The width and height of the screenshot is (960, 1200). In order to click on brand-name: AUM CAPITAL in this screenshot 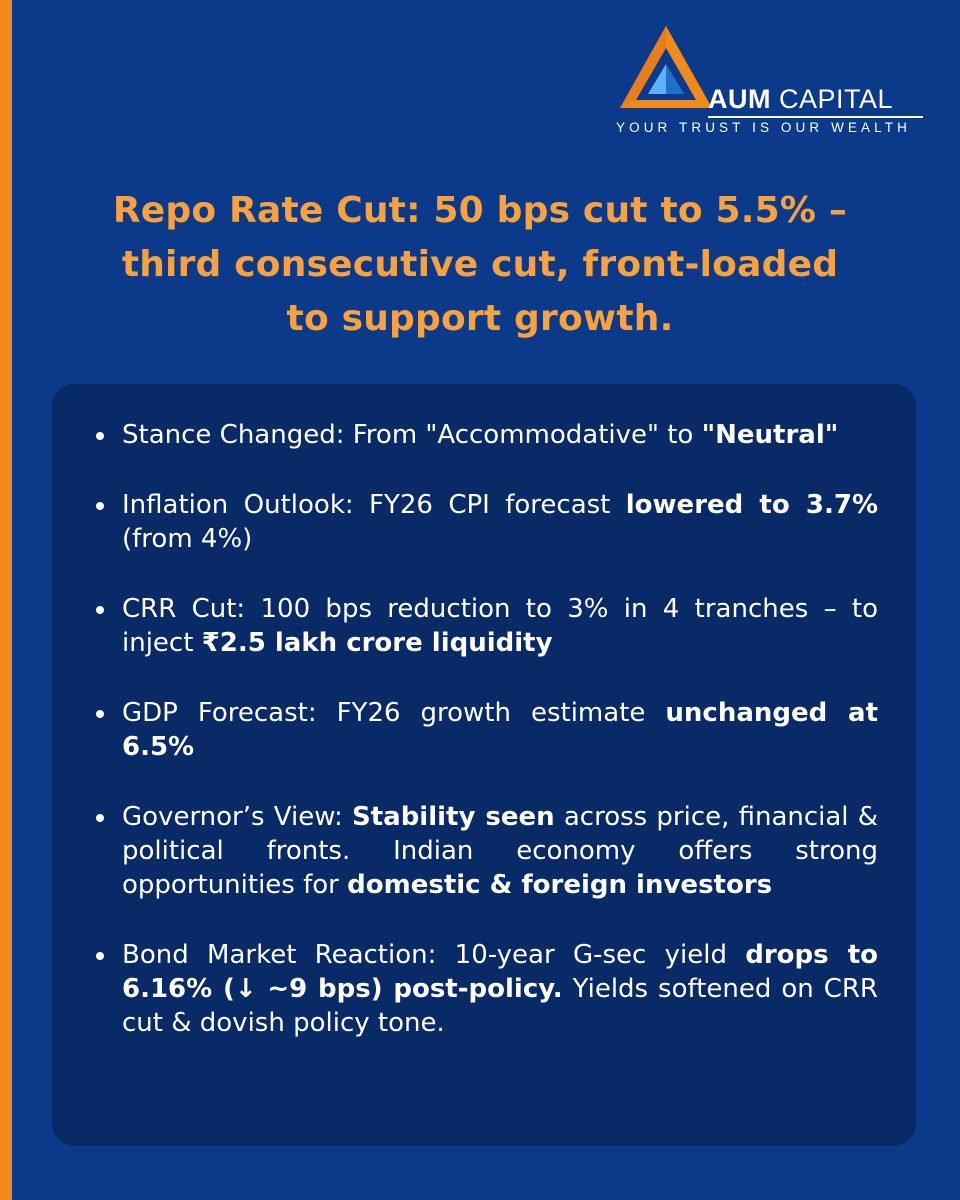, I will do `click(800, 99)`.